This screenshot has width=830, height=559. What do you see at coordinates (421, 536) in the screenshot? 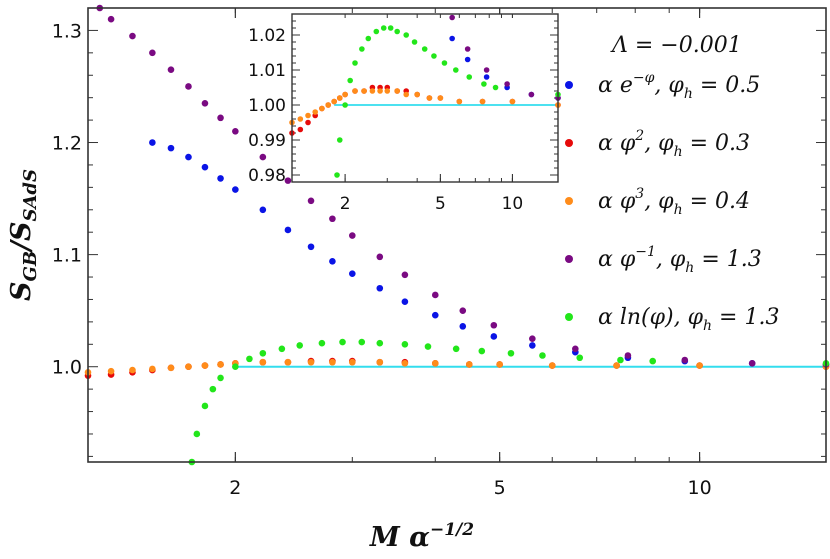
I see `x-axis-title: M α−1/2` at bounding box center [421, 536].